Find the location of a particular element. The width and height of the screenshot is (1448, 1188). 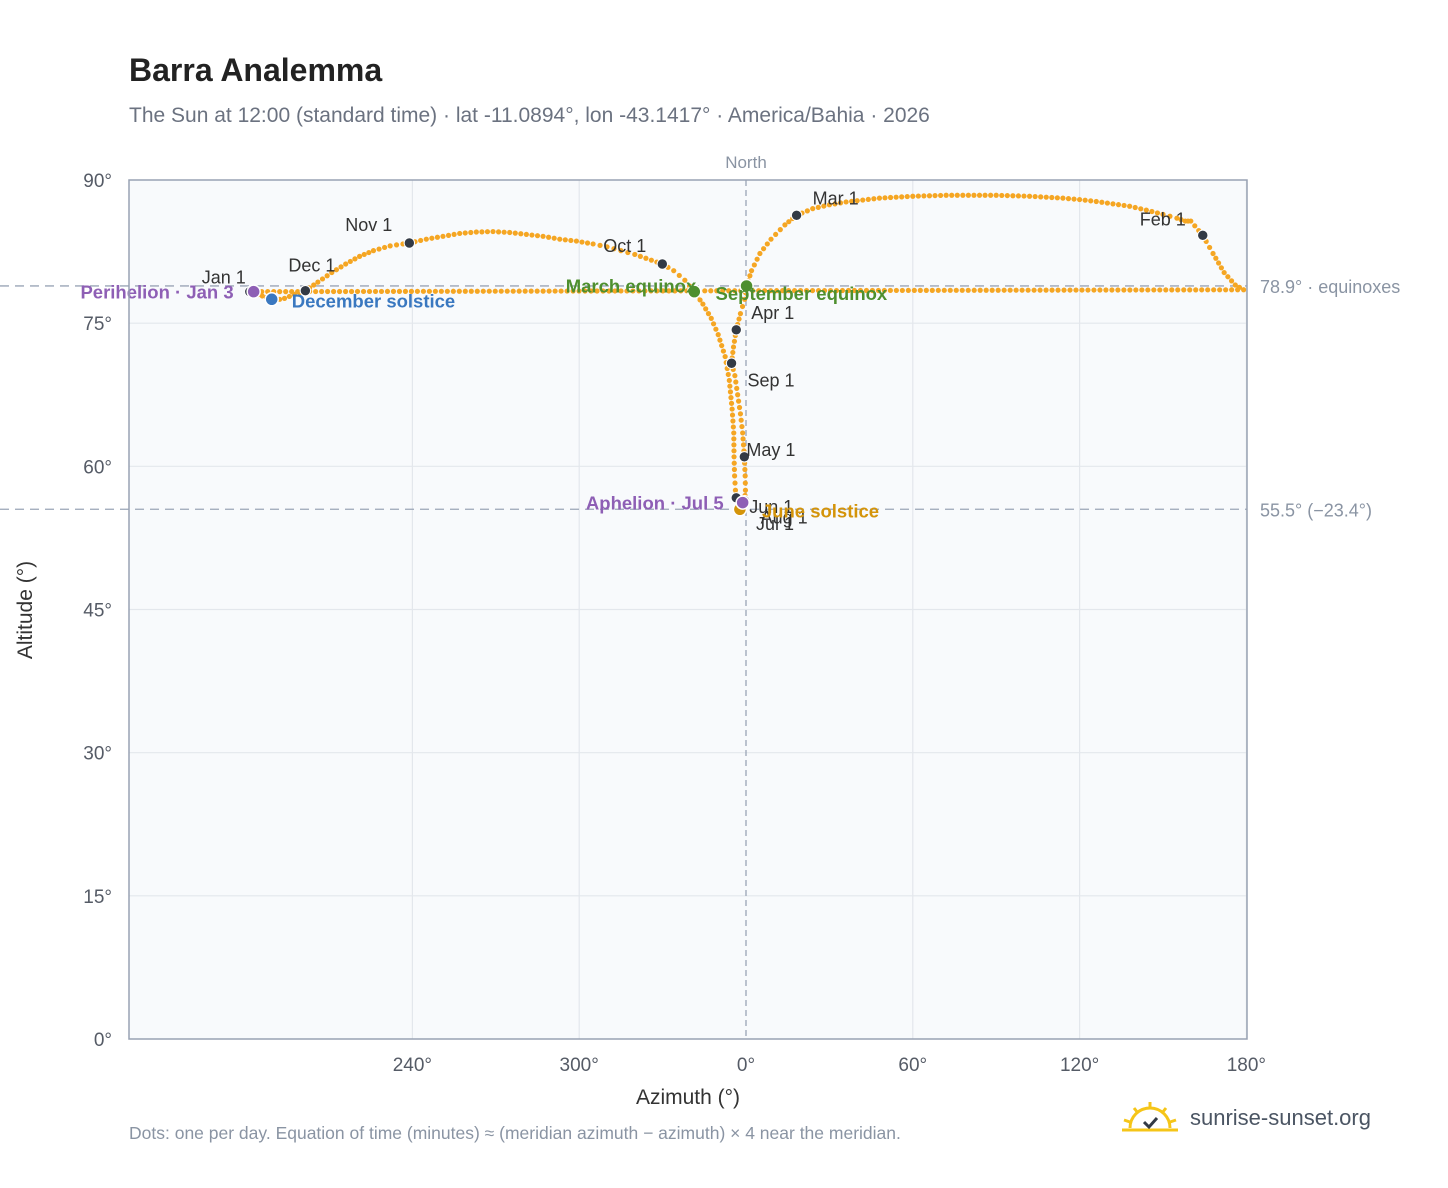

month-marker-label: Jan 1 is located at coordinates (224, 278).